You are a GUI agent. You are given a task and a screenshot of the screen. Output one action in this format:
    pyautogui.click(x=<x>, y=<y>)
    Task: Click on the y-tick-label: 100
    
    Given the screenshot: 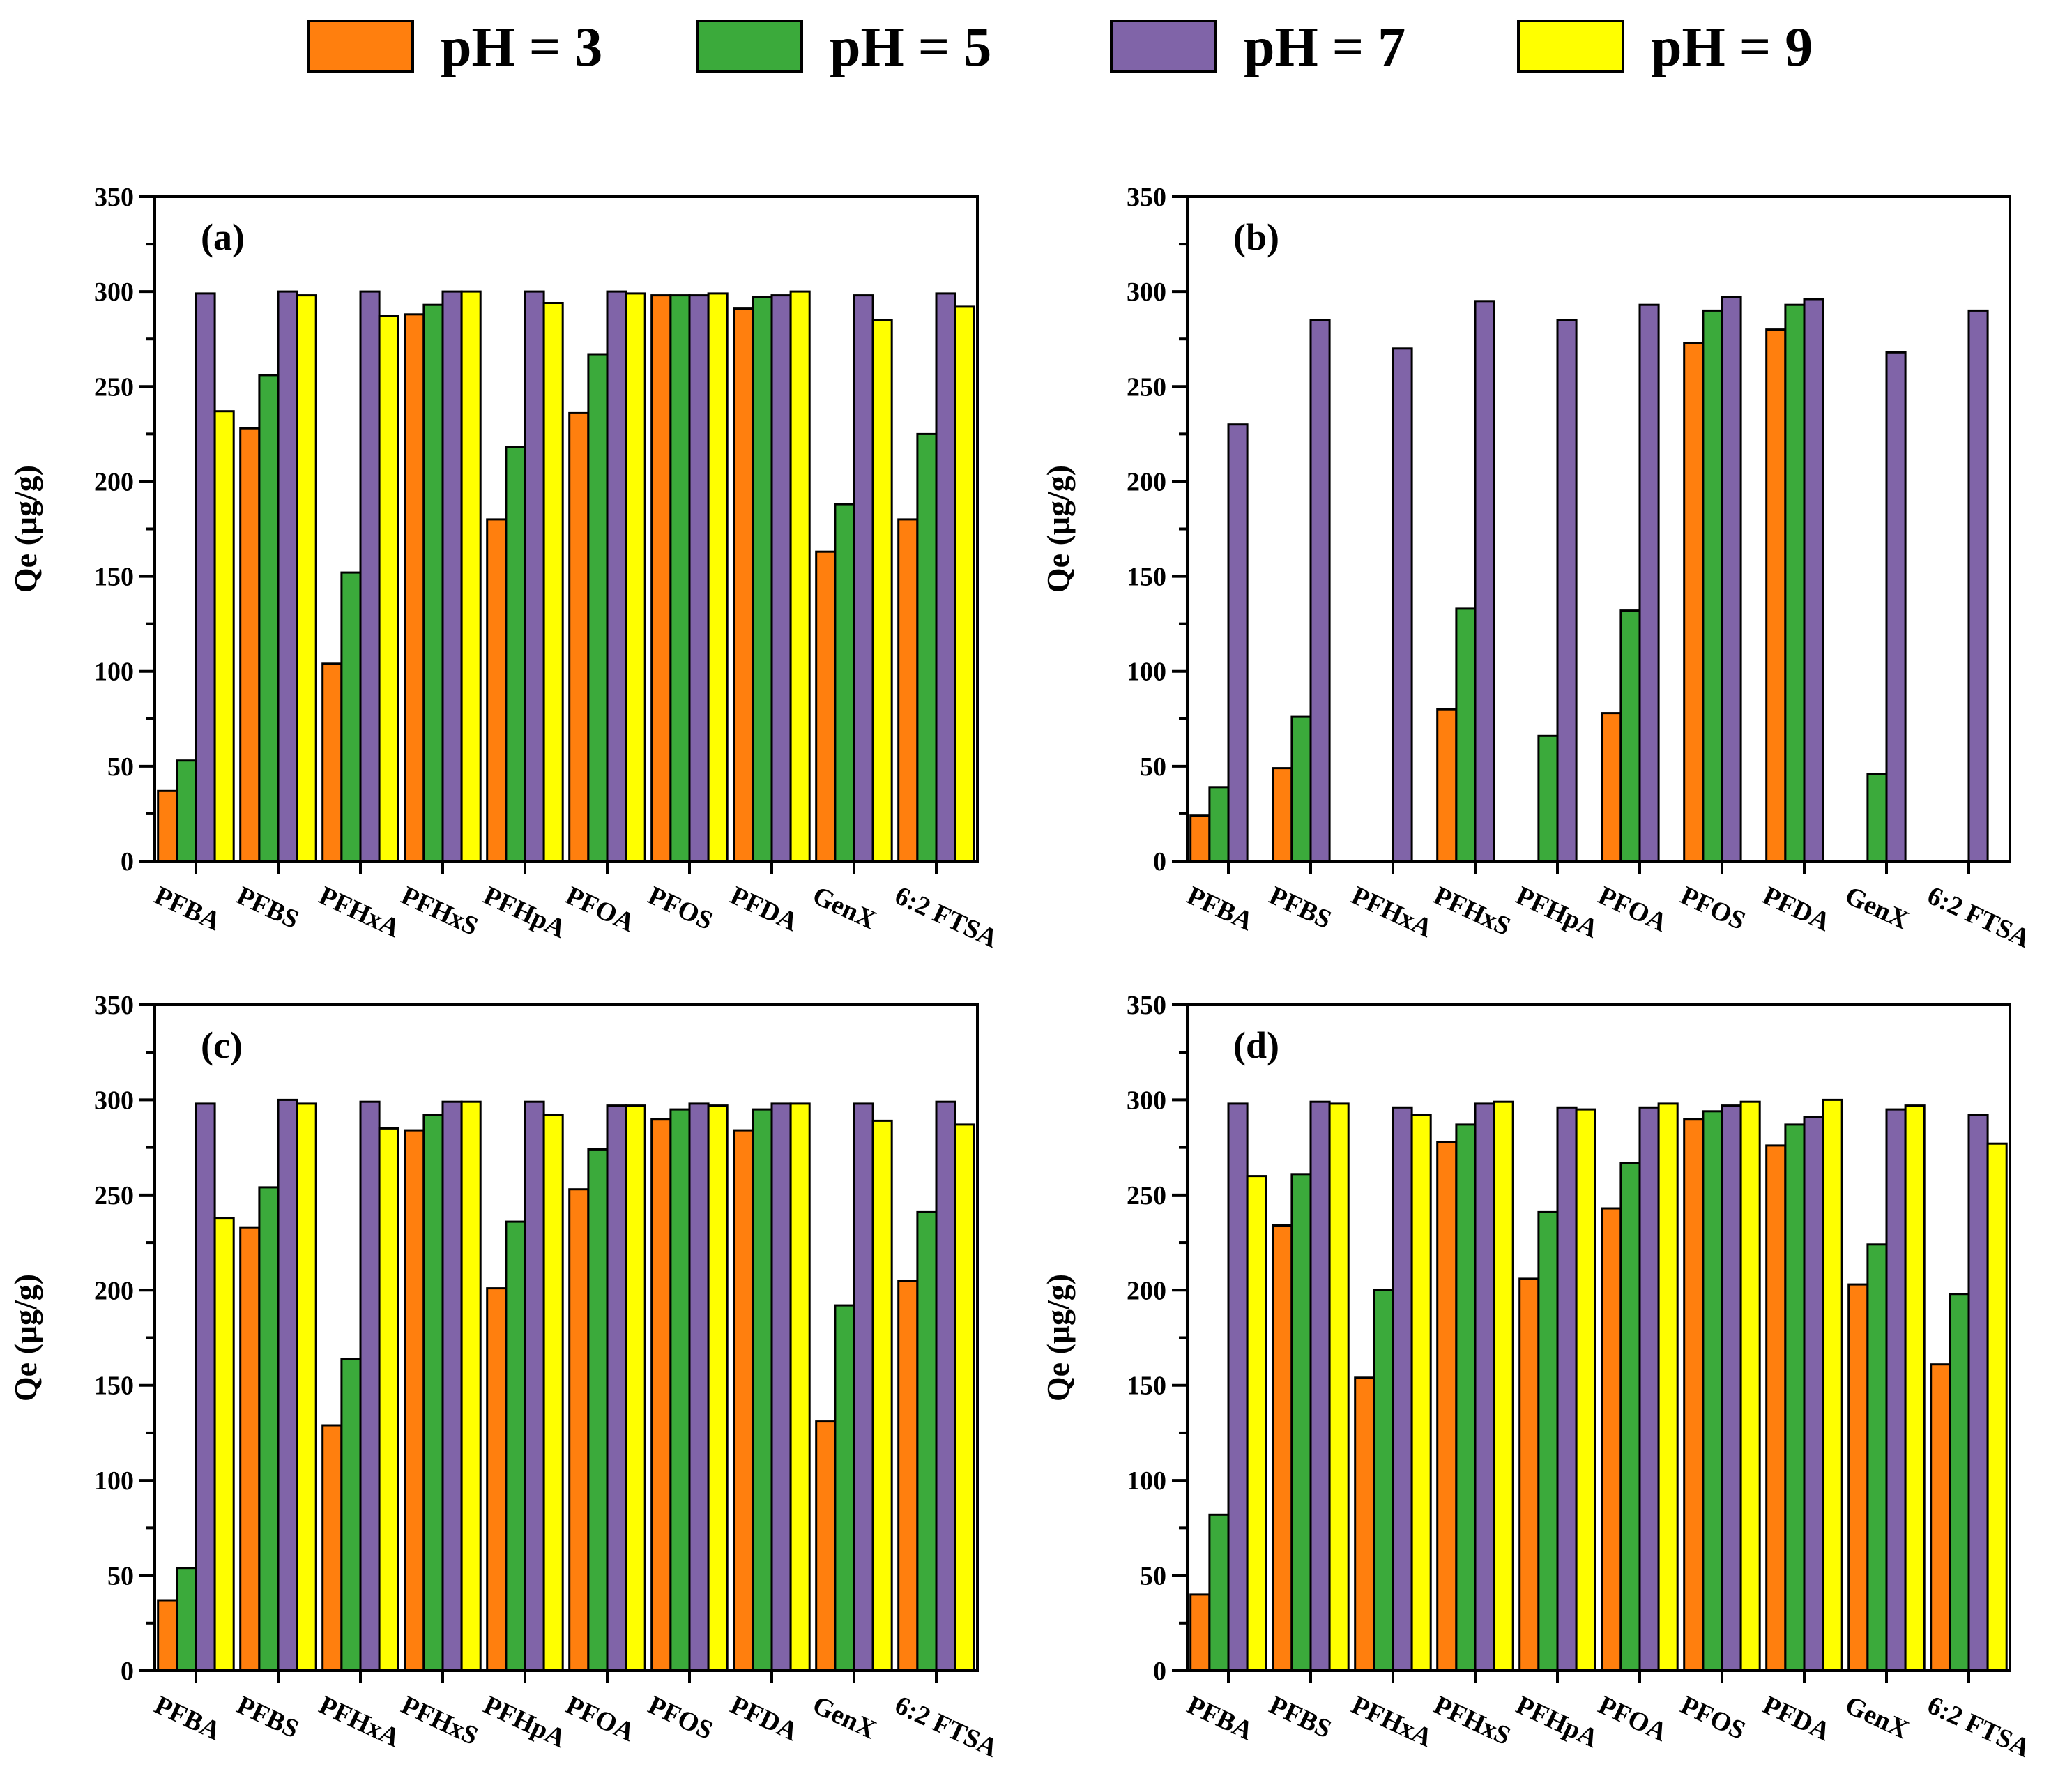 What is the action you would take?
    pyautogui.click(x=114, y=672)
    